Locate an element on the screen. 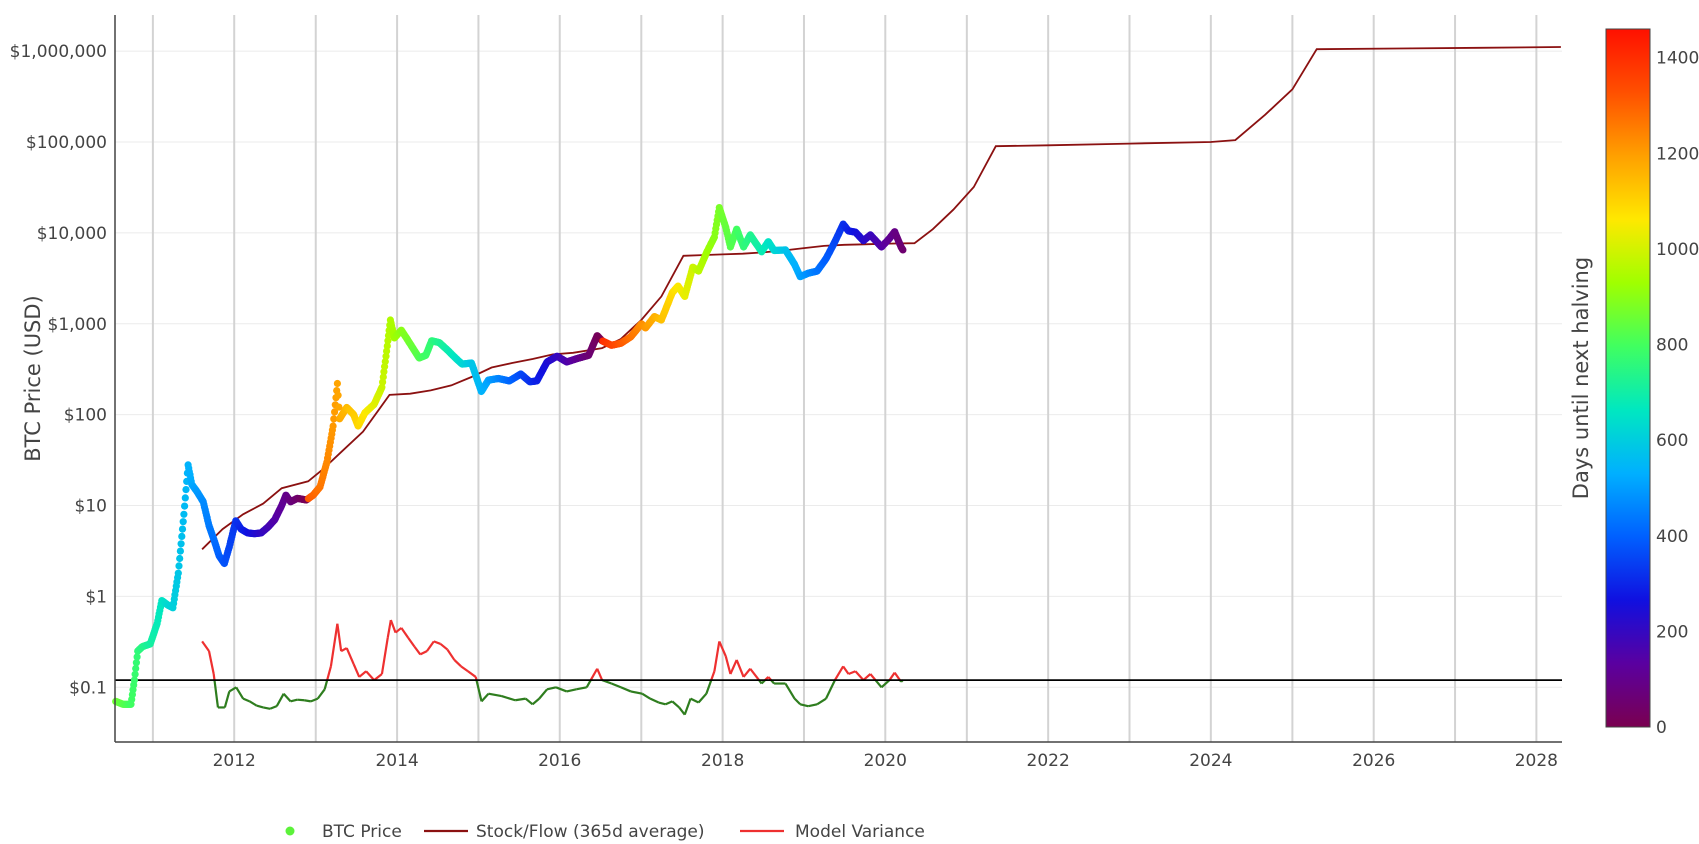 Image resolution: width=1699 pixels, height=844 pixels. x-tick-label: 2012 is located at coordinates (234, 761).